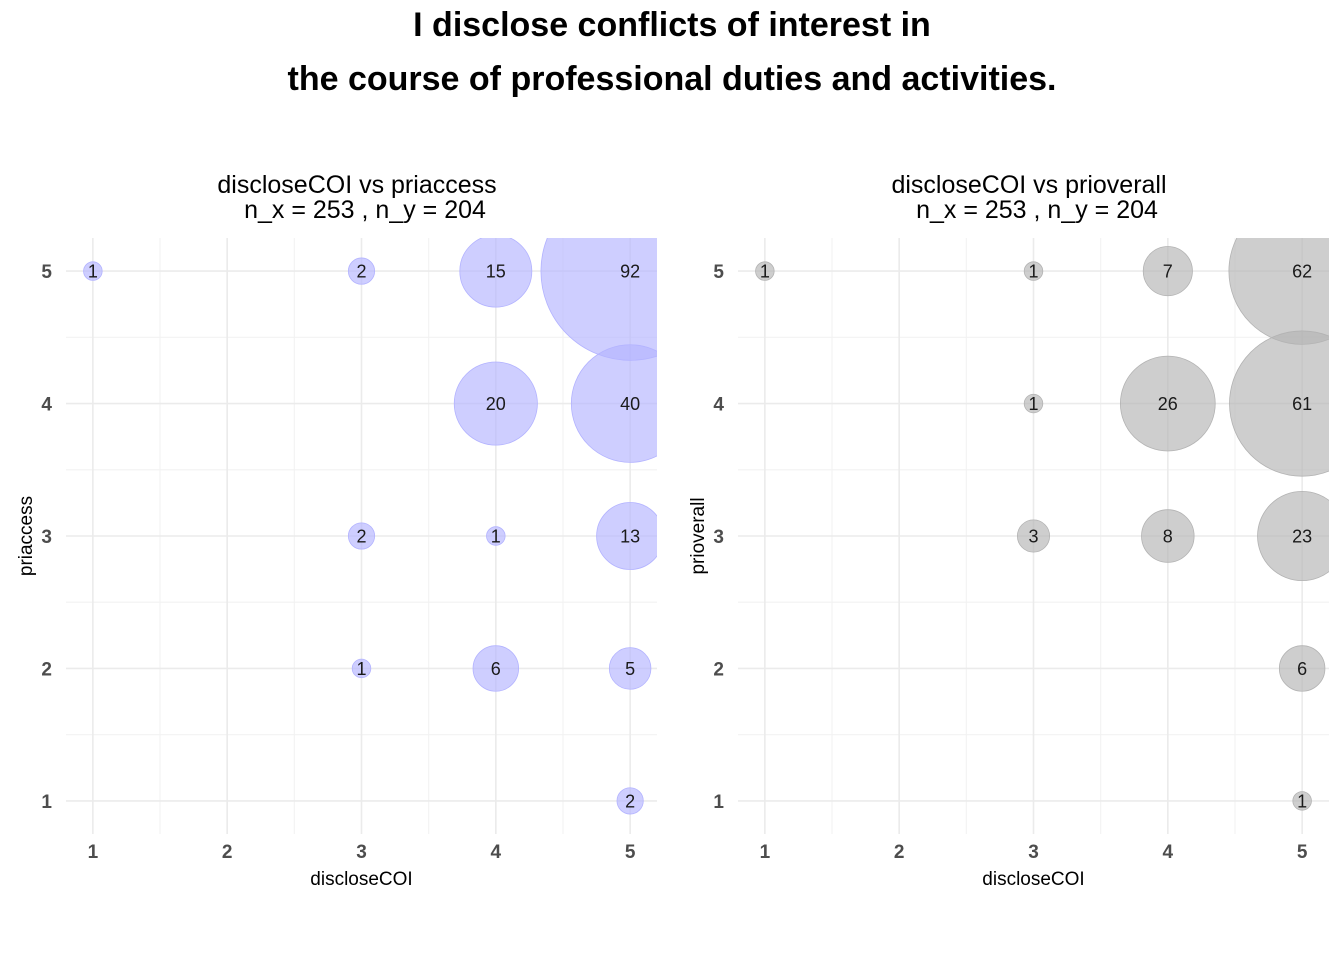 Image resolution: width=1344 pixels, height=960 pixels. What do you see at coordinates (26, 536) in the screenshot?
I see `y-axis-label: priaccess` at bounding box center [26, 536].